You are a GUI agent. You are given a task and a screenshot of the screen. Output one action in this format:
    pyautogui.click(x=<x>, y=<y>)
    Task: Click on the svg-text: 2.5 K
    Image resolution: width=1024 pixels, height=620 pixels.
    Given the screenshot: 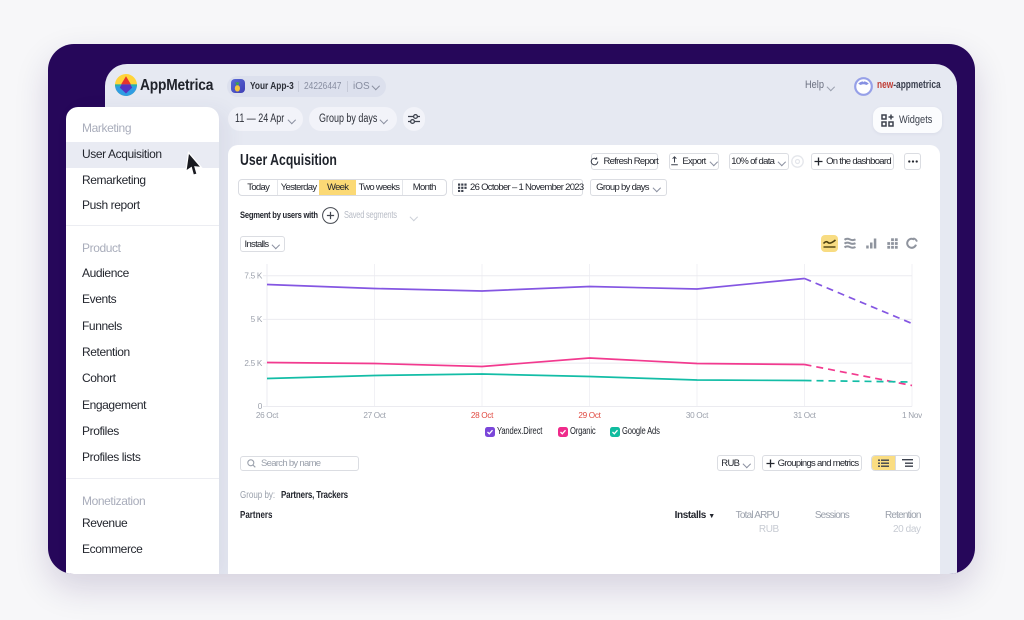 What is the action you would take?
    pyautogui.click(x=253, y=363)
    